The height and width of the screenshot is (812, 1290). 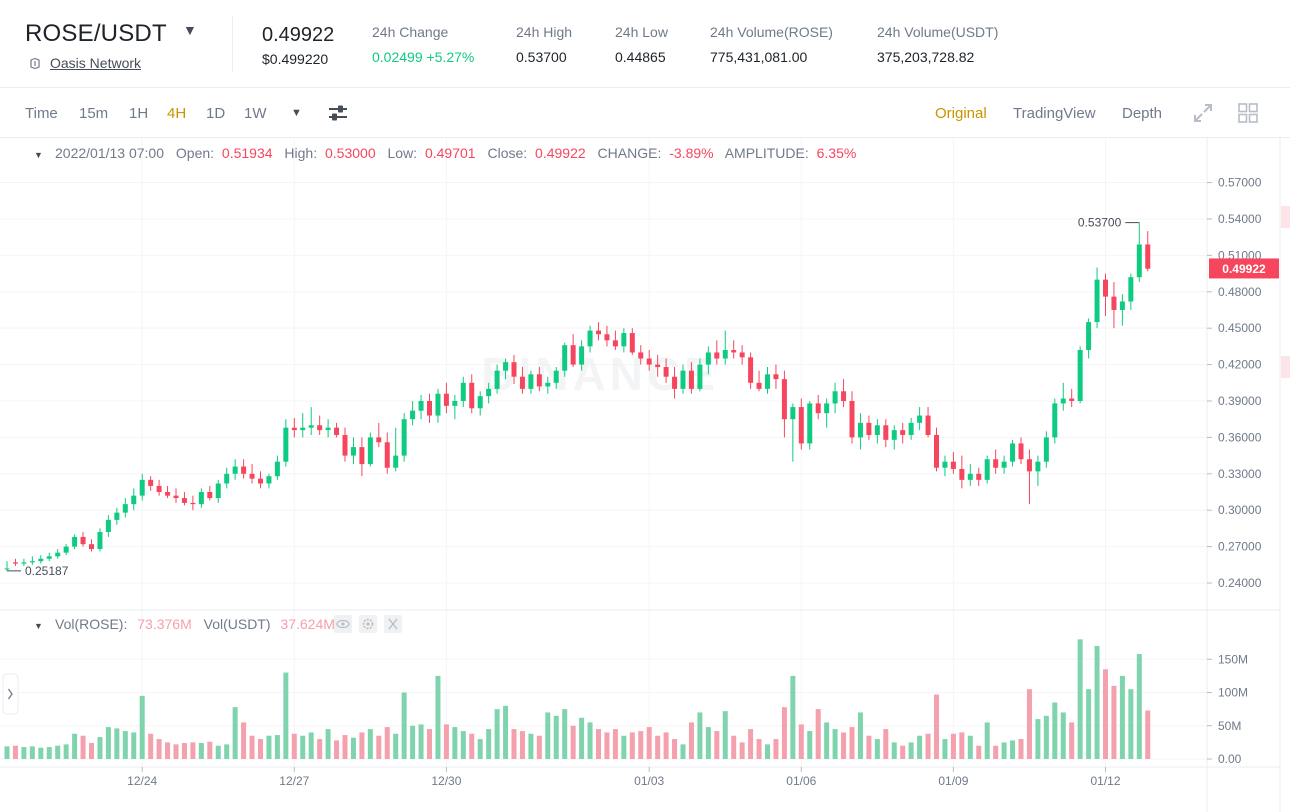 What do you see at coordinates (450, 153) in the screenshot?
I see `ohlc-low-value: 0.49701` at bounding box center [450, 153].